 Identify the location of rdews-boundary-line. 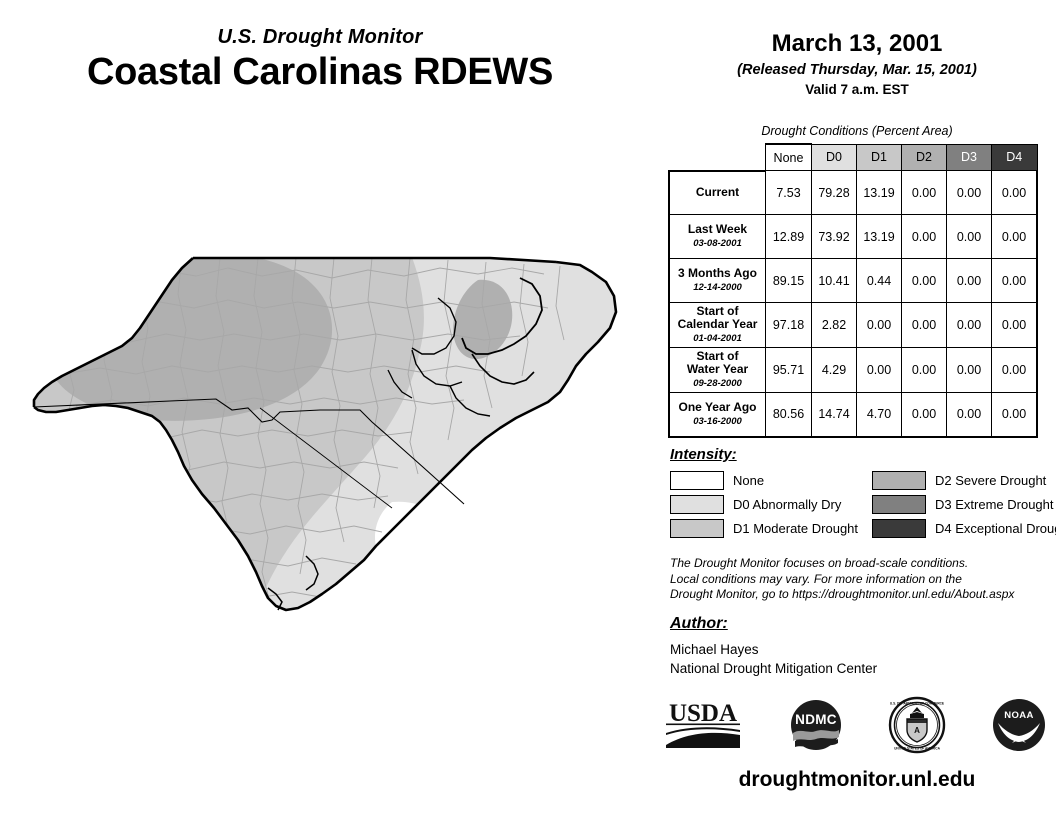
(326, 458).